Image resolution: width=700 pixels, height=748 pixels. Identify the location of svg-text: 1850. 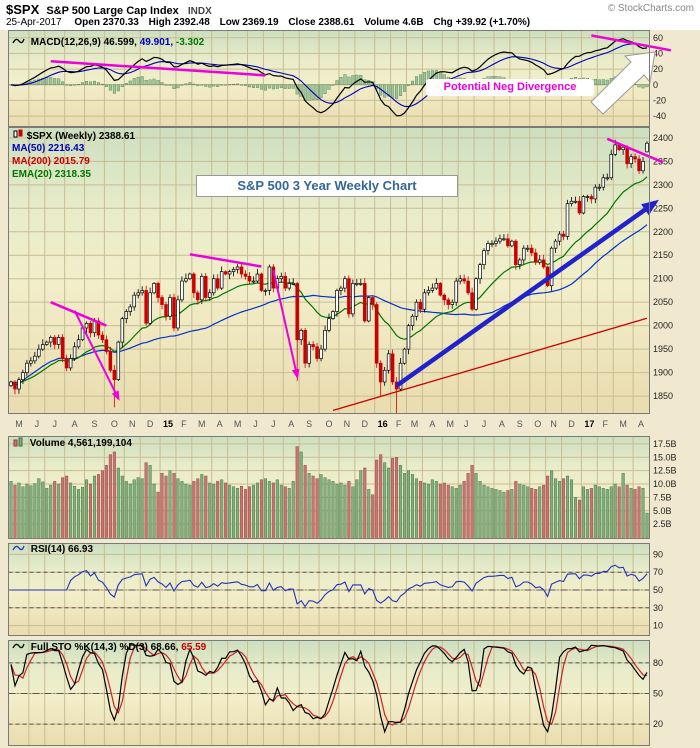
(663, 396).